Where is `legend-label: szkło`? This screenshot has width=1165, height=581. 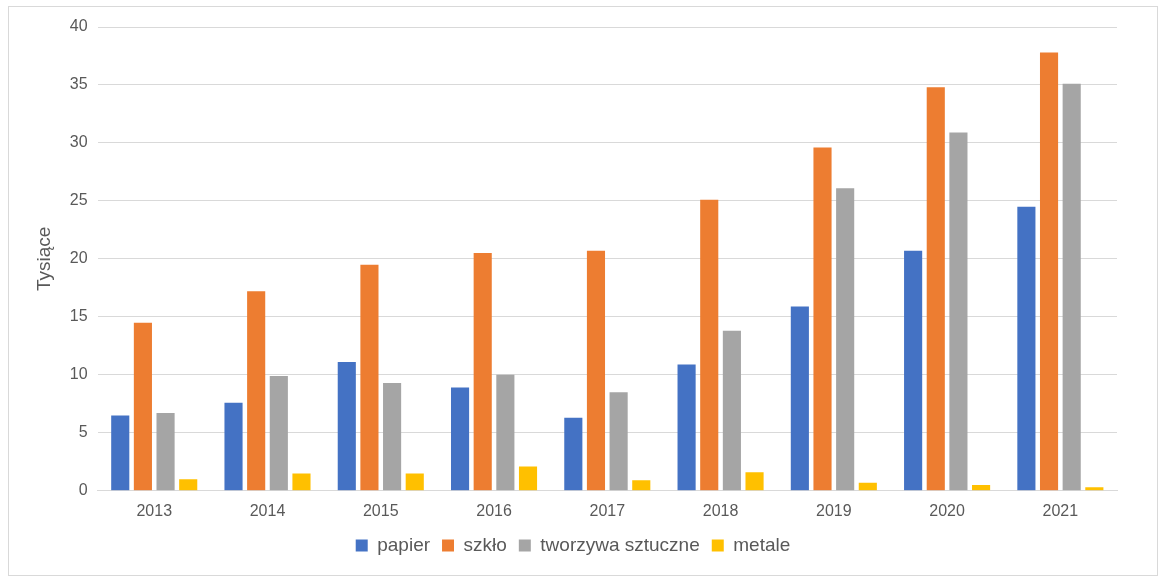 legend-label: szkło is located at coordinates (485, 544).